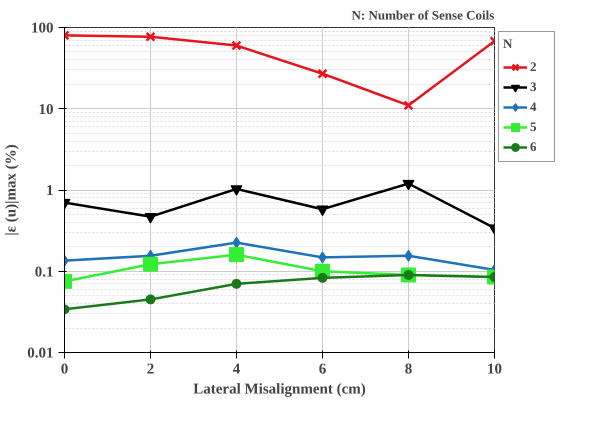 This screenshot has width=609, height=440. Describe the element at coordinates (40, 354) in the screenshot. I see `y-tick-label: 0.01` at that location.